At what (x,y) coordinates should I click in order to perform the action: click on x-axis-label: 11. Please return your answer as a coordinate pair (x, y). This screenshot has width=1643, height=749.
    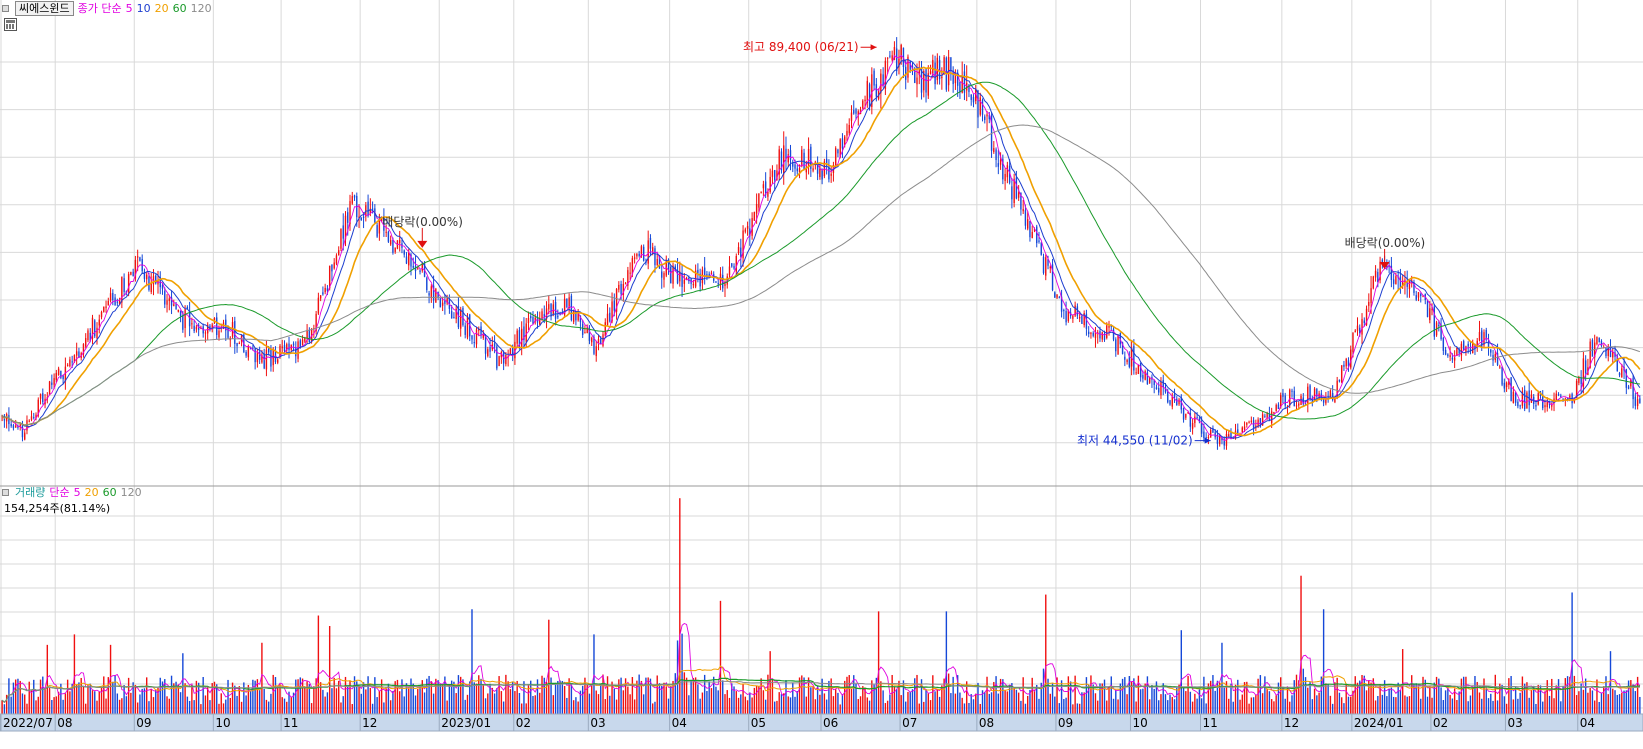
    Looking at the image, I should click on (290, 723).